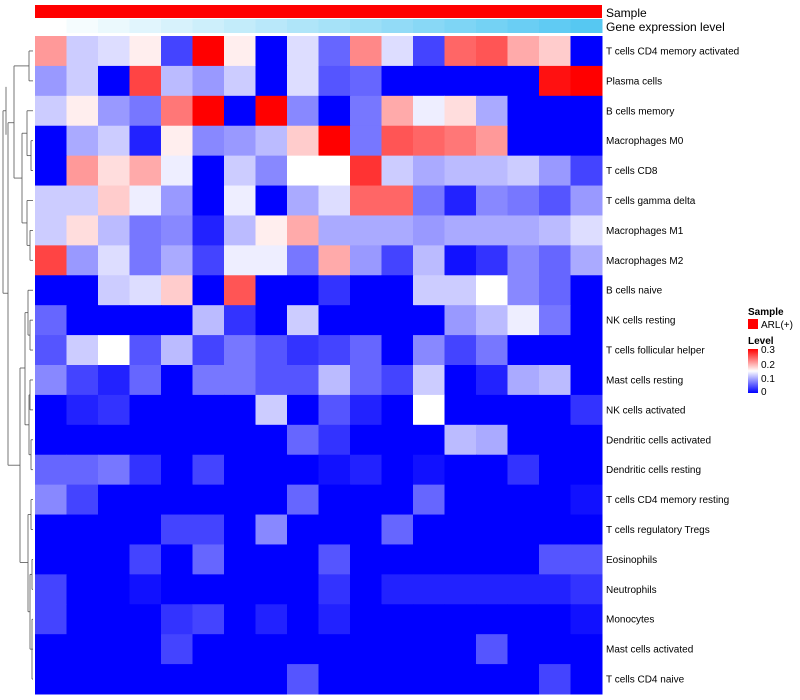 This screenshot has height=700, width=800. I want to click on row-dendrogram, so click(17, 365).